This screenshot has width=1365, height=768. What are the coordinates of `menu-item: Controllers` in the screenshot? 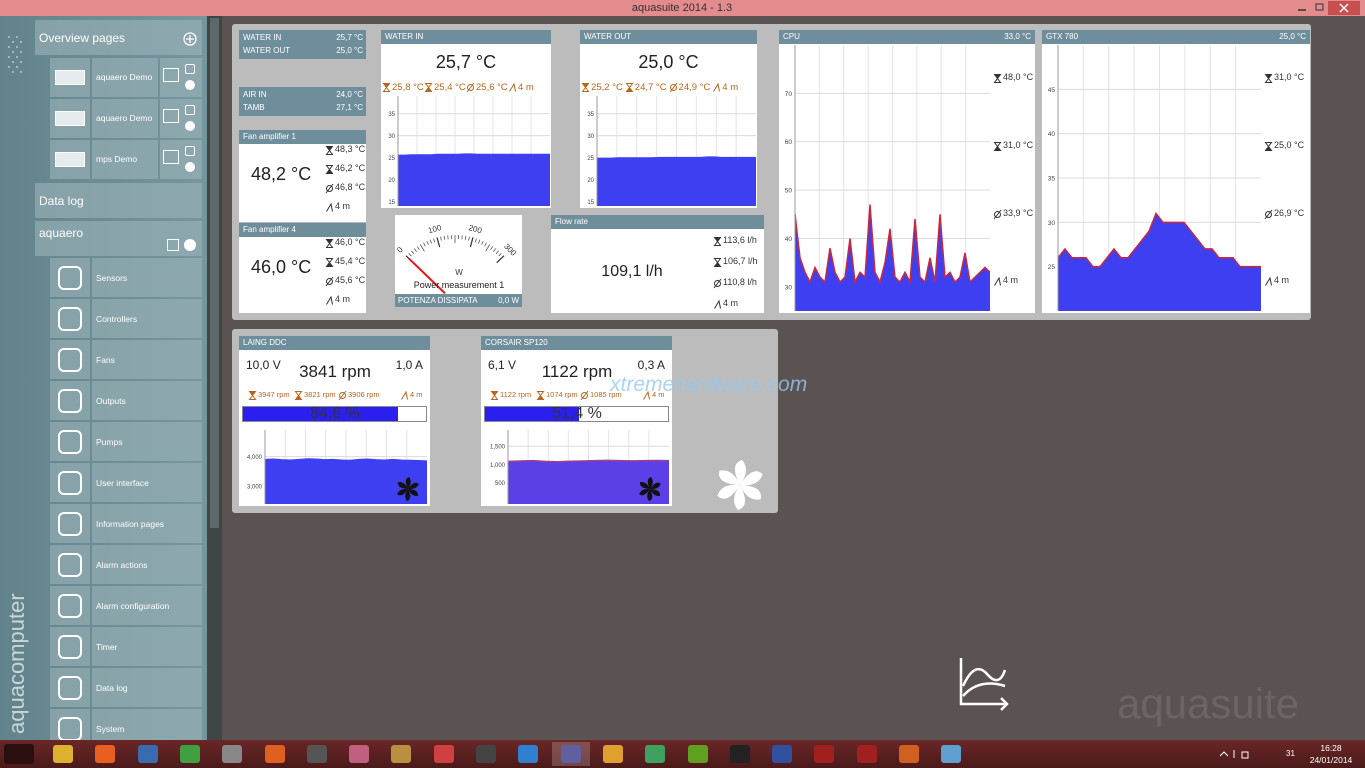 It's located at (147, 318).